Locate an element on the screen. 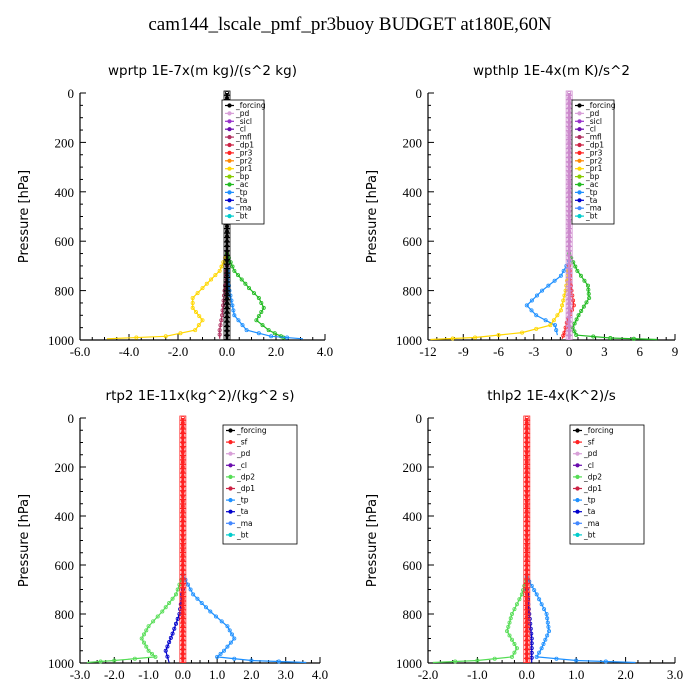 This screenshot has width=700, height=700. x-tick-label: 3.0 is located at coordinates (675, 674).